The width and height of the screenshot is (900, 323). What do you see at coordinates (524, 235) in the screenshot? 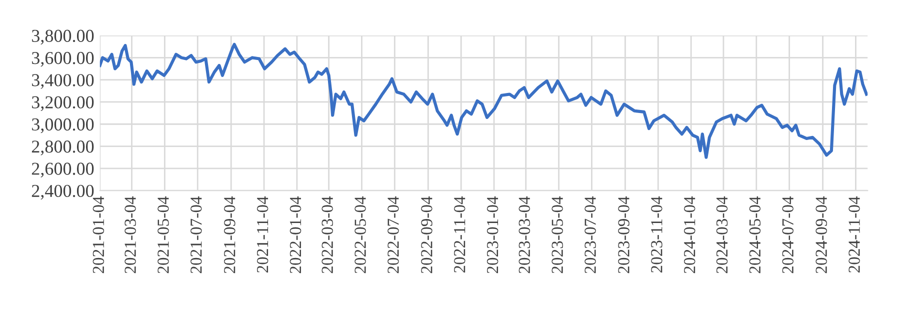
I see `x-tick-label: 2023-03-04` at bounding box center [524, 235].